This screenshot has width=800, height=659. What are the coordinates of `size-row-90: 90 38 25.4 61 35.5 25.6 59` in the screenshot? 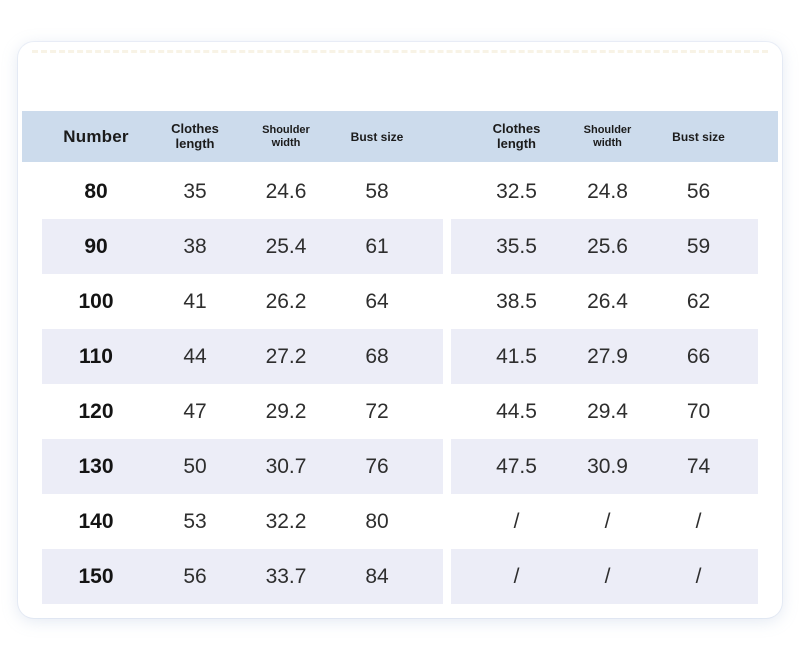 It's located at (400, 246).